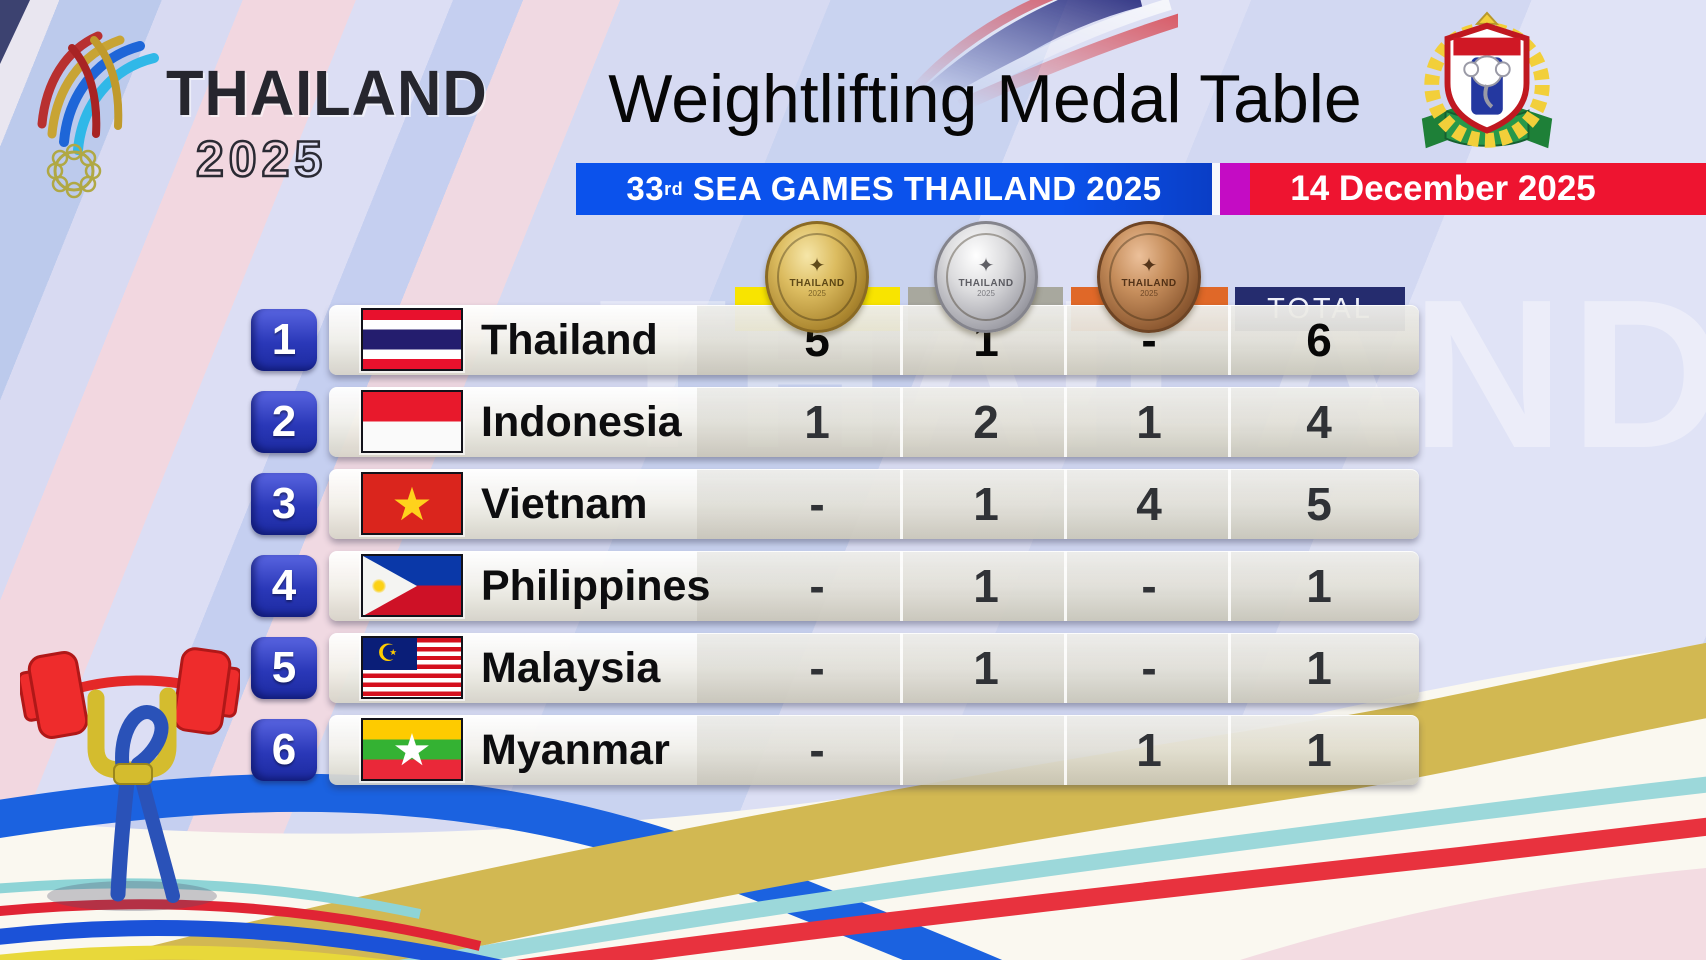 This screenshot has width=1706, height=960. What do you see at coordinates (412, 749) in the screenshot?
I see `flag-myanmar` at bounding box center [412, 749].